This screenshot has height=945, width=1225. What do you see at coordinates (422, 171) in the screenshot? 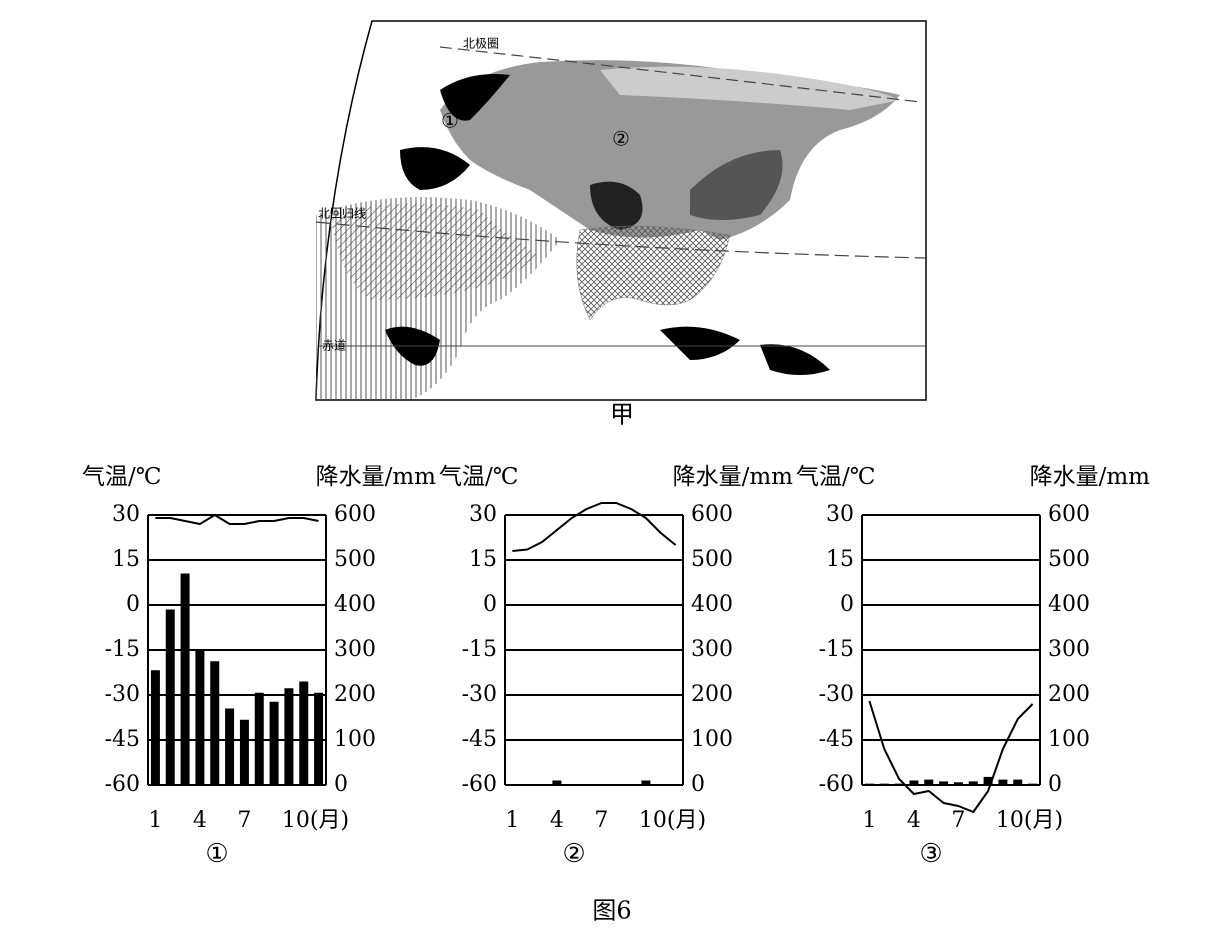
I see `map-label: ③` at bounding box center [422, 171].